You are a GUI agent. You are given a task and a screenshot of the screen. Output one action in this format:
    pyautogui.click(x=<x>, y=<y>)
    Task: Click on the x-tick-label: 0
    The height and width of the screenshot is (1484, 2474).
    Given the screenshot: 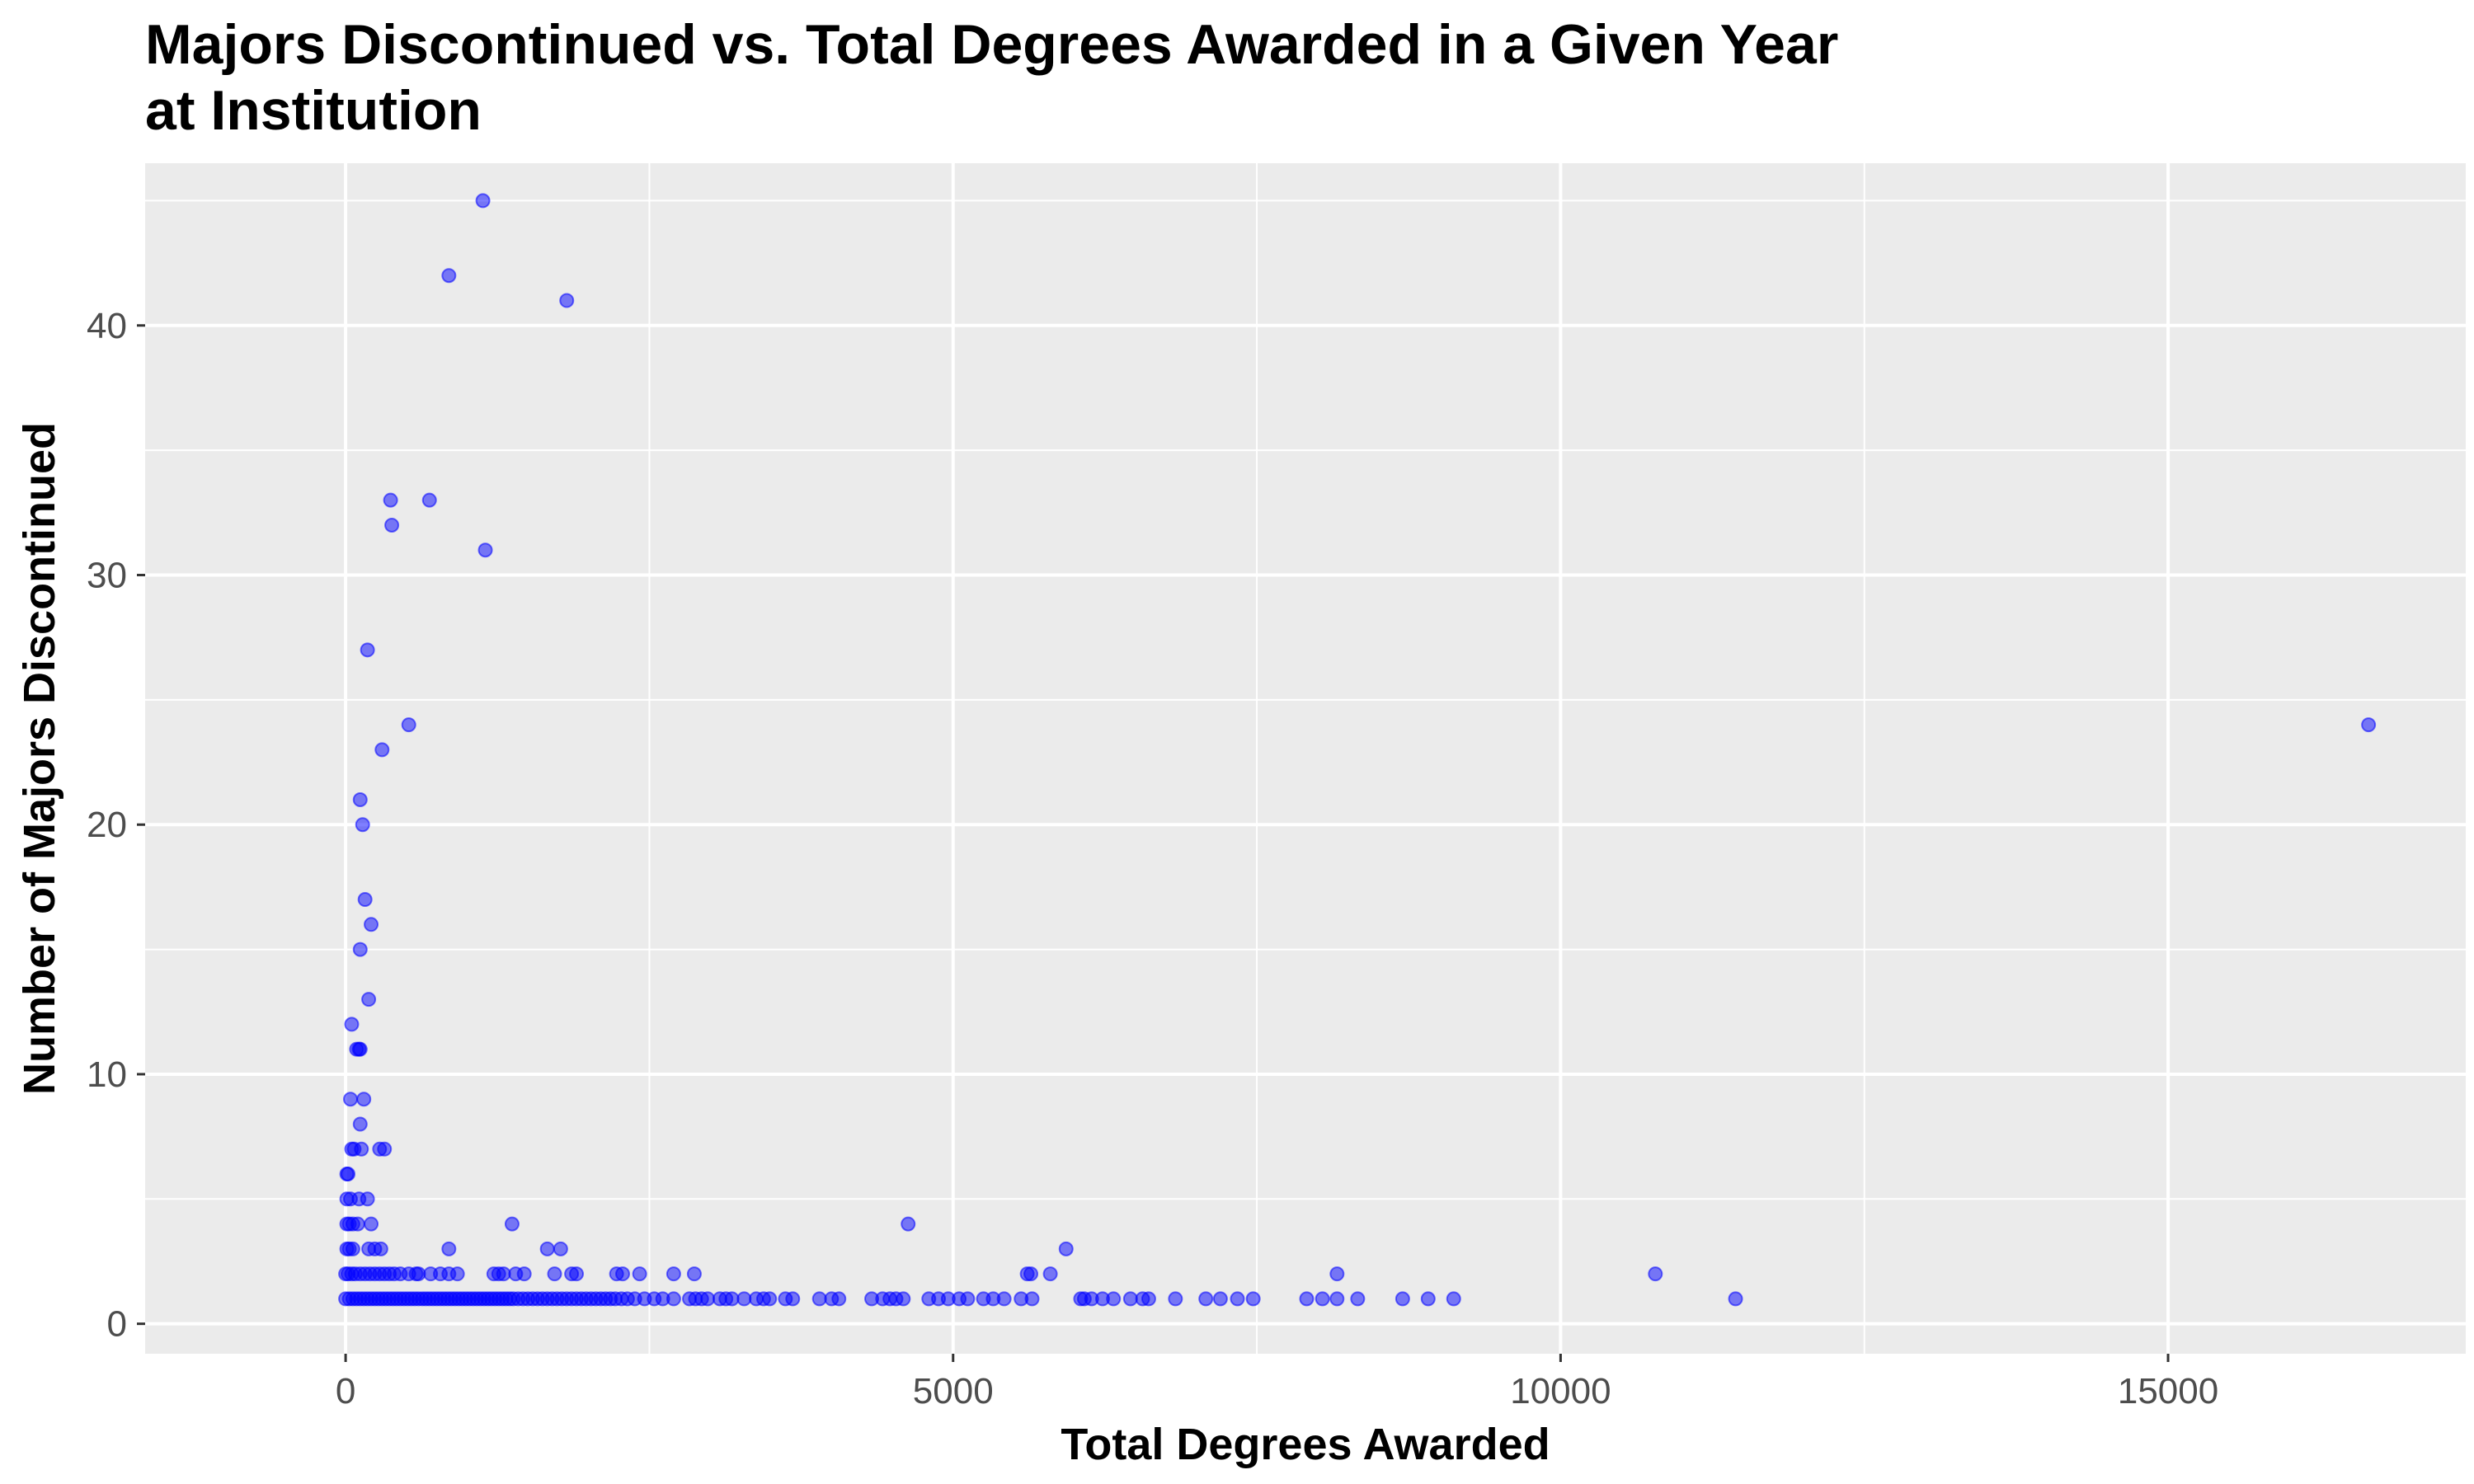 What is the action you would take?
    pyautogui.click(x=345, y=1391)
    